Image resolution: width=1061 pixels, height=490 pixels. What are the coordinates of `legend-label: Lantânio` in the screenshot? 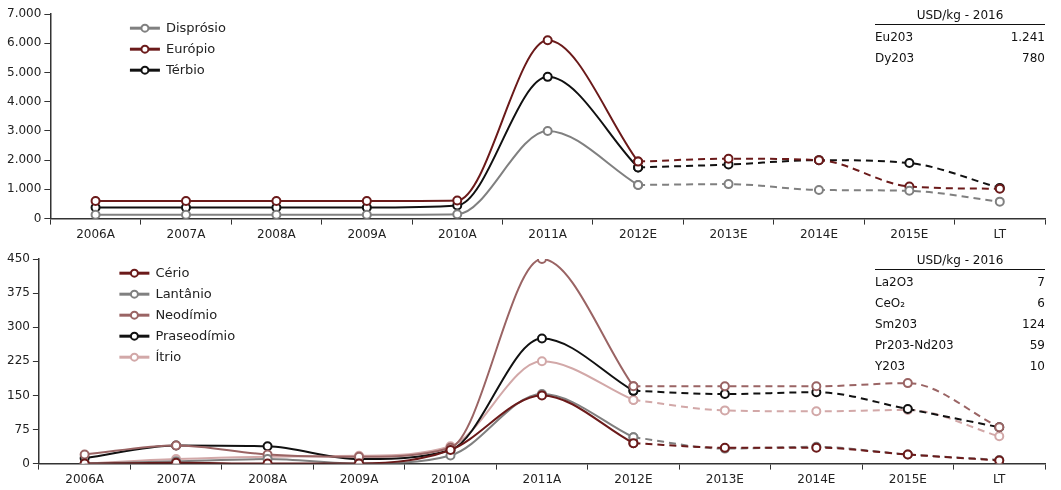 It's located at (183, 293).